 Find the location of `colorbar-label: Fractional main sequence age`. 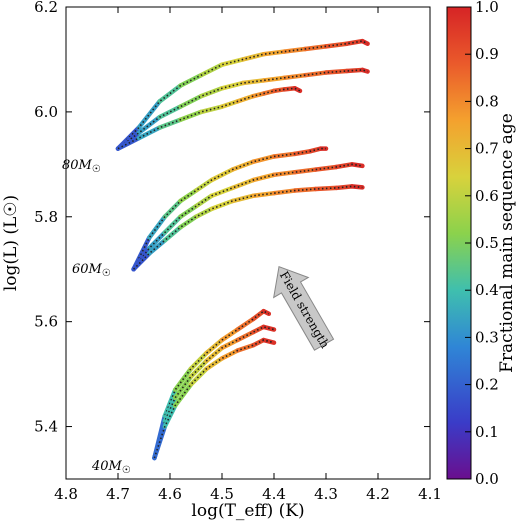

colorbar-label: Fractional main sequence age is located at coordinates (507, 243).